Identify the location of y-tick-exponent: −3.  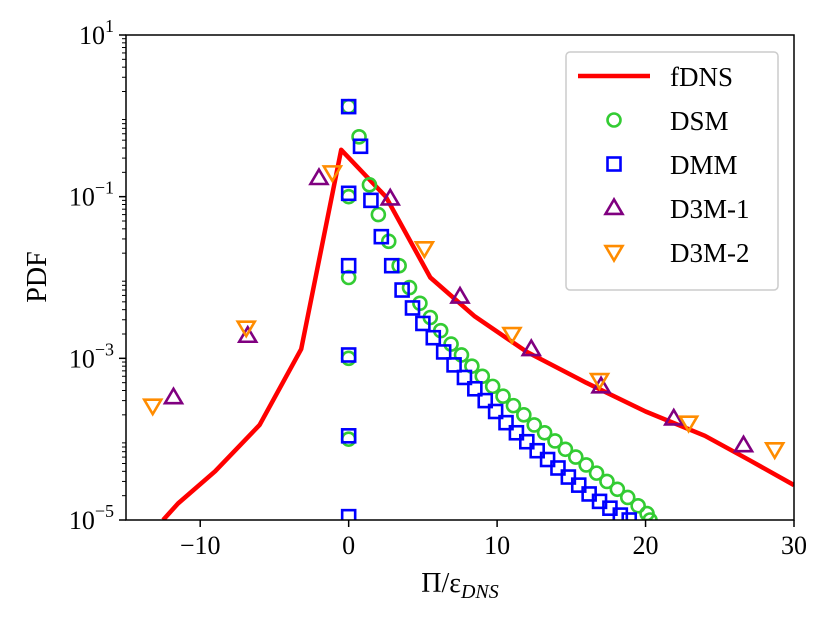
(104, 349).